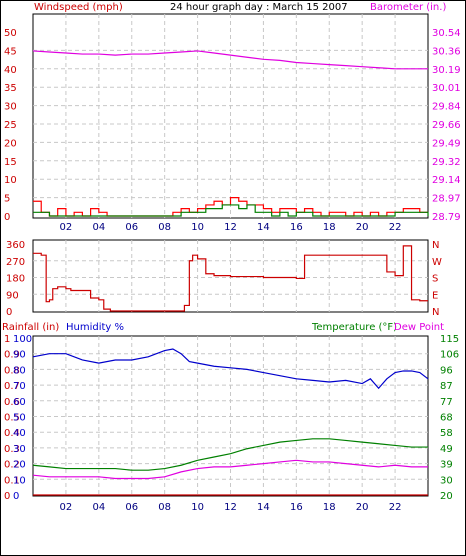 Image resolution: width=466 pixels, height=556 pixels. Describe the element at coordinates (15, 245) in the screenshot. I see `left-tick-label: 360` at that location.